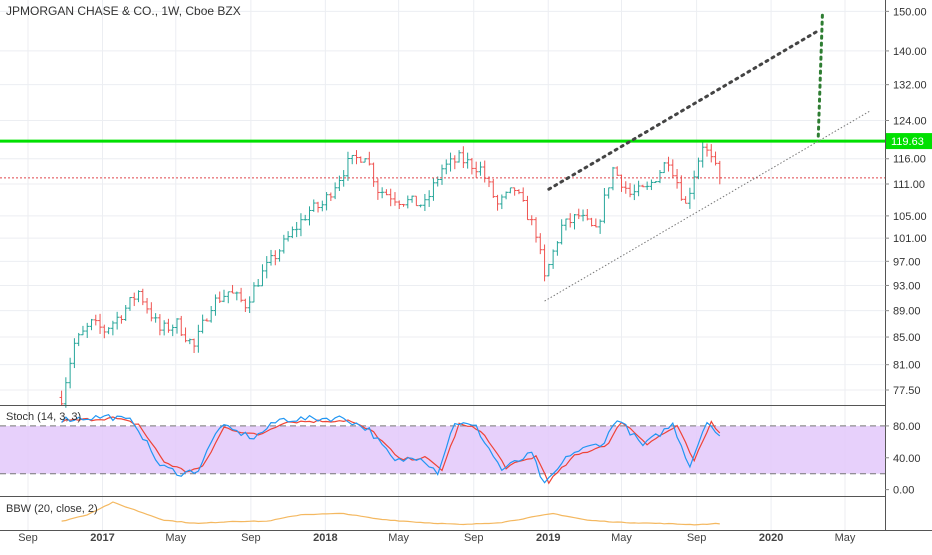 This screenshot has width=932, height=555. Describe the element at coordinates (907, 286) in the screenshot. I see `price-tick-label: 93.00` at that location.